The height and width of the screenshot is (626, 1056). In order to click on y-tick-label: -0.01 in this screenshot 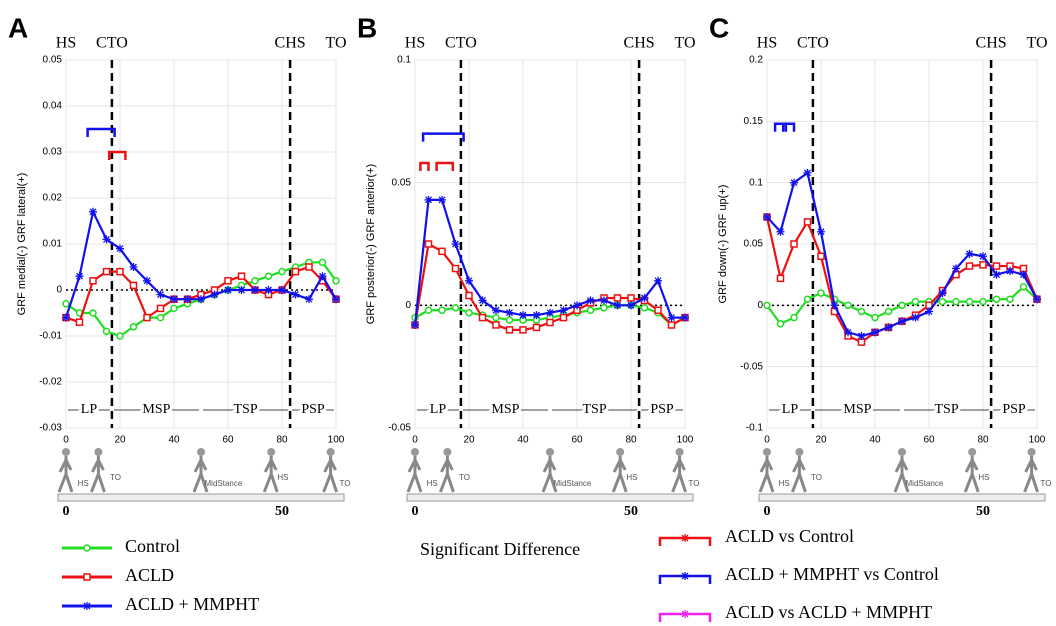, I will do `click(50, 336)`.